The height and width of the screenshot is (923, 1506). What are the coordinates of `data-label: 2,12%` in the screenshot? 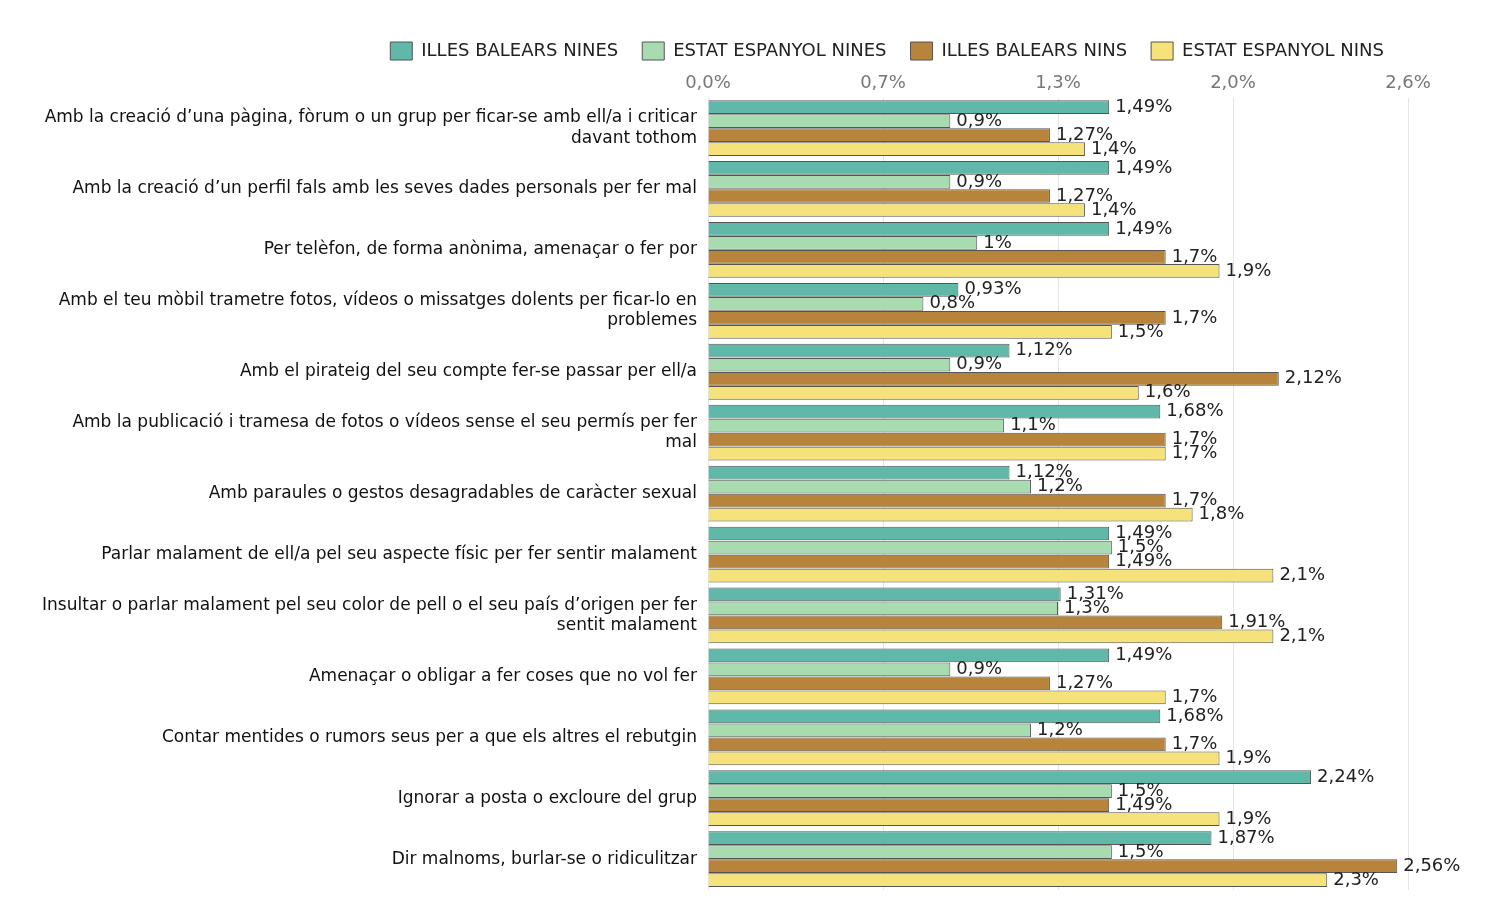 It's located at (1313, 377).